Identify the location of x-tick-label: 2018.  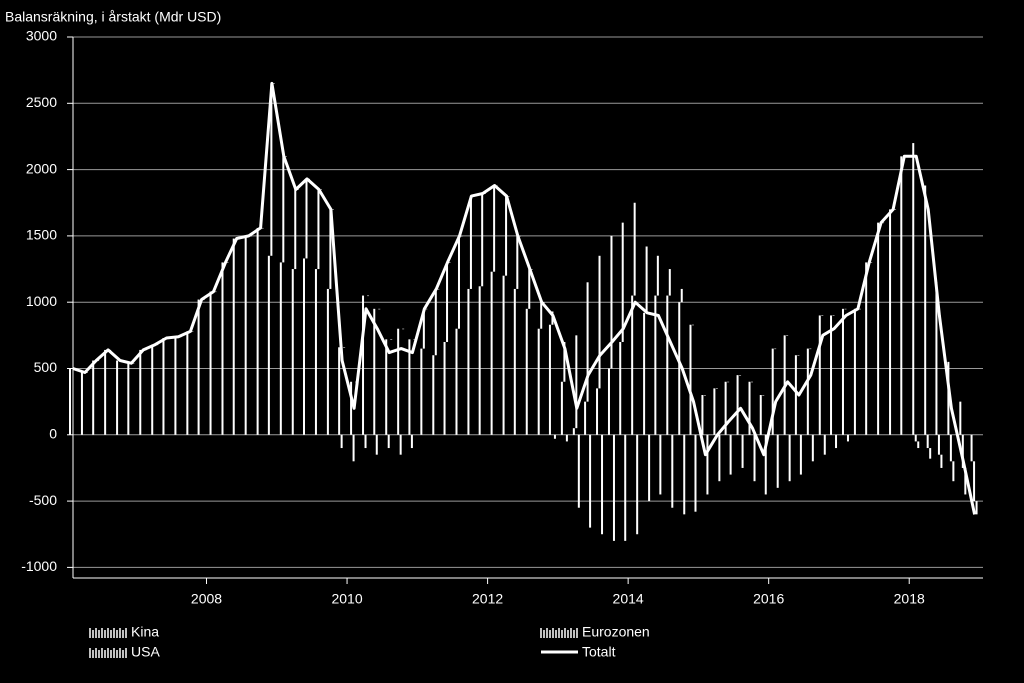
(909, 599).